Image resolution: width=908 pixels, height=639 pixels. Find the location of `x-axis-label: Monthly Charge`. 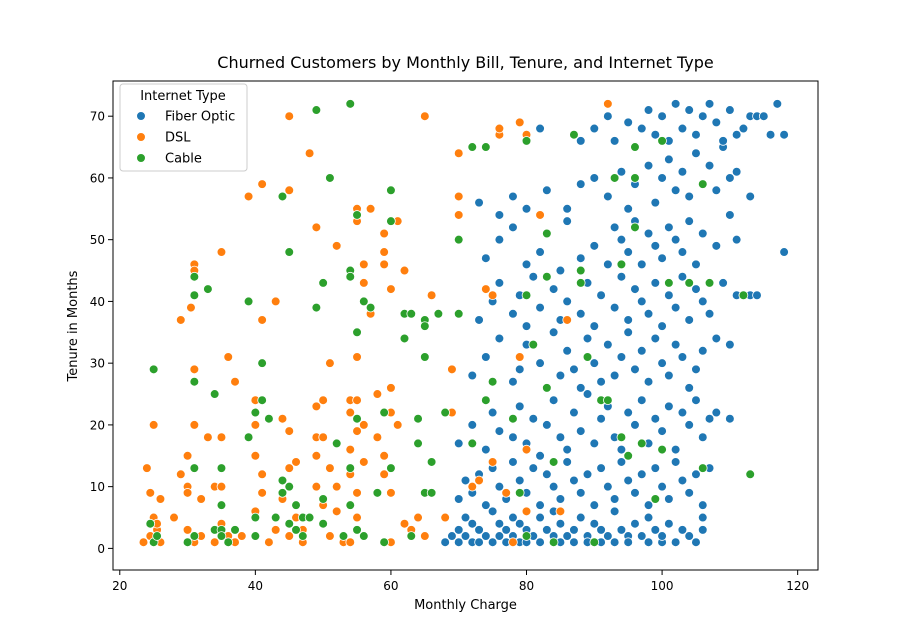

x-axis-label: Monthly Charge is located at coordinates (465, 605).